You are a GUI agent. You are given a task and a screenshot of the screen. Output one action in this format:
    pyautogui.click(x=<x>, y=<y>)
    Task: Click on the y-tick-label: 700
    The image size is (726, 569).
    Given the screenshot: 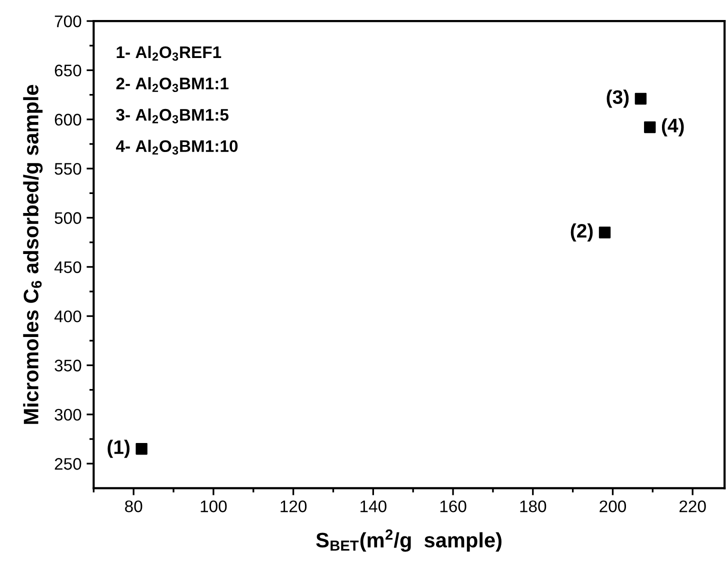 What is the action you would take?
    pyautogui.click(x=68, y=21)
    